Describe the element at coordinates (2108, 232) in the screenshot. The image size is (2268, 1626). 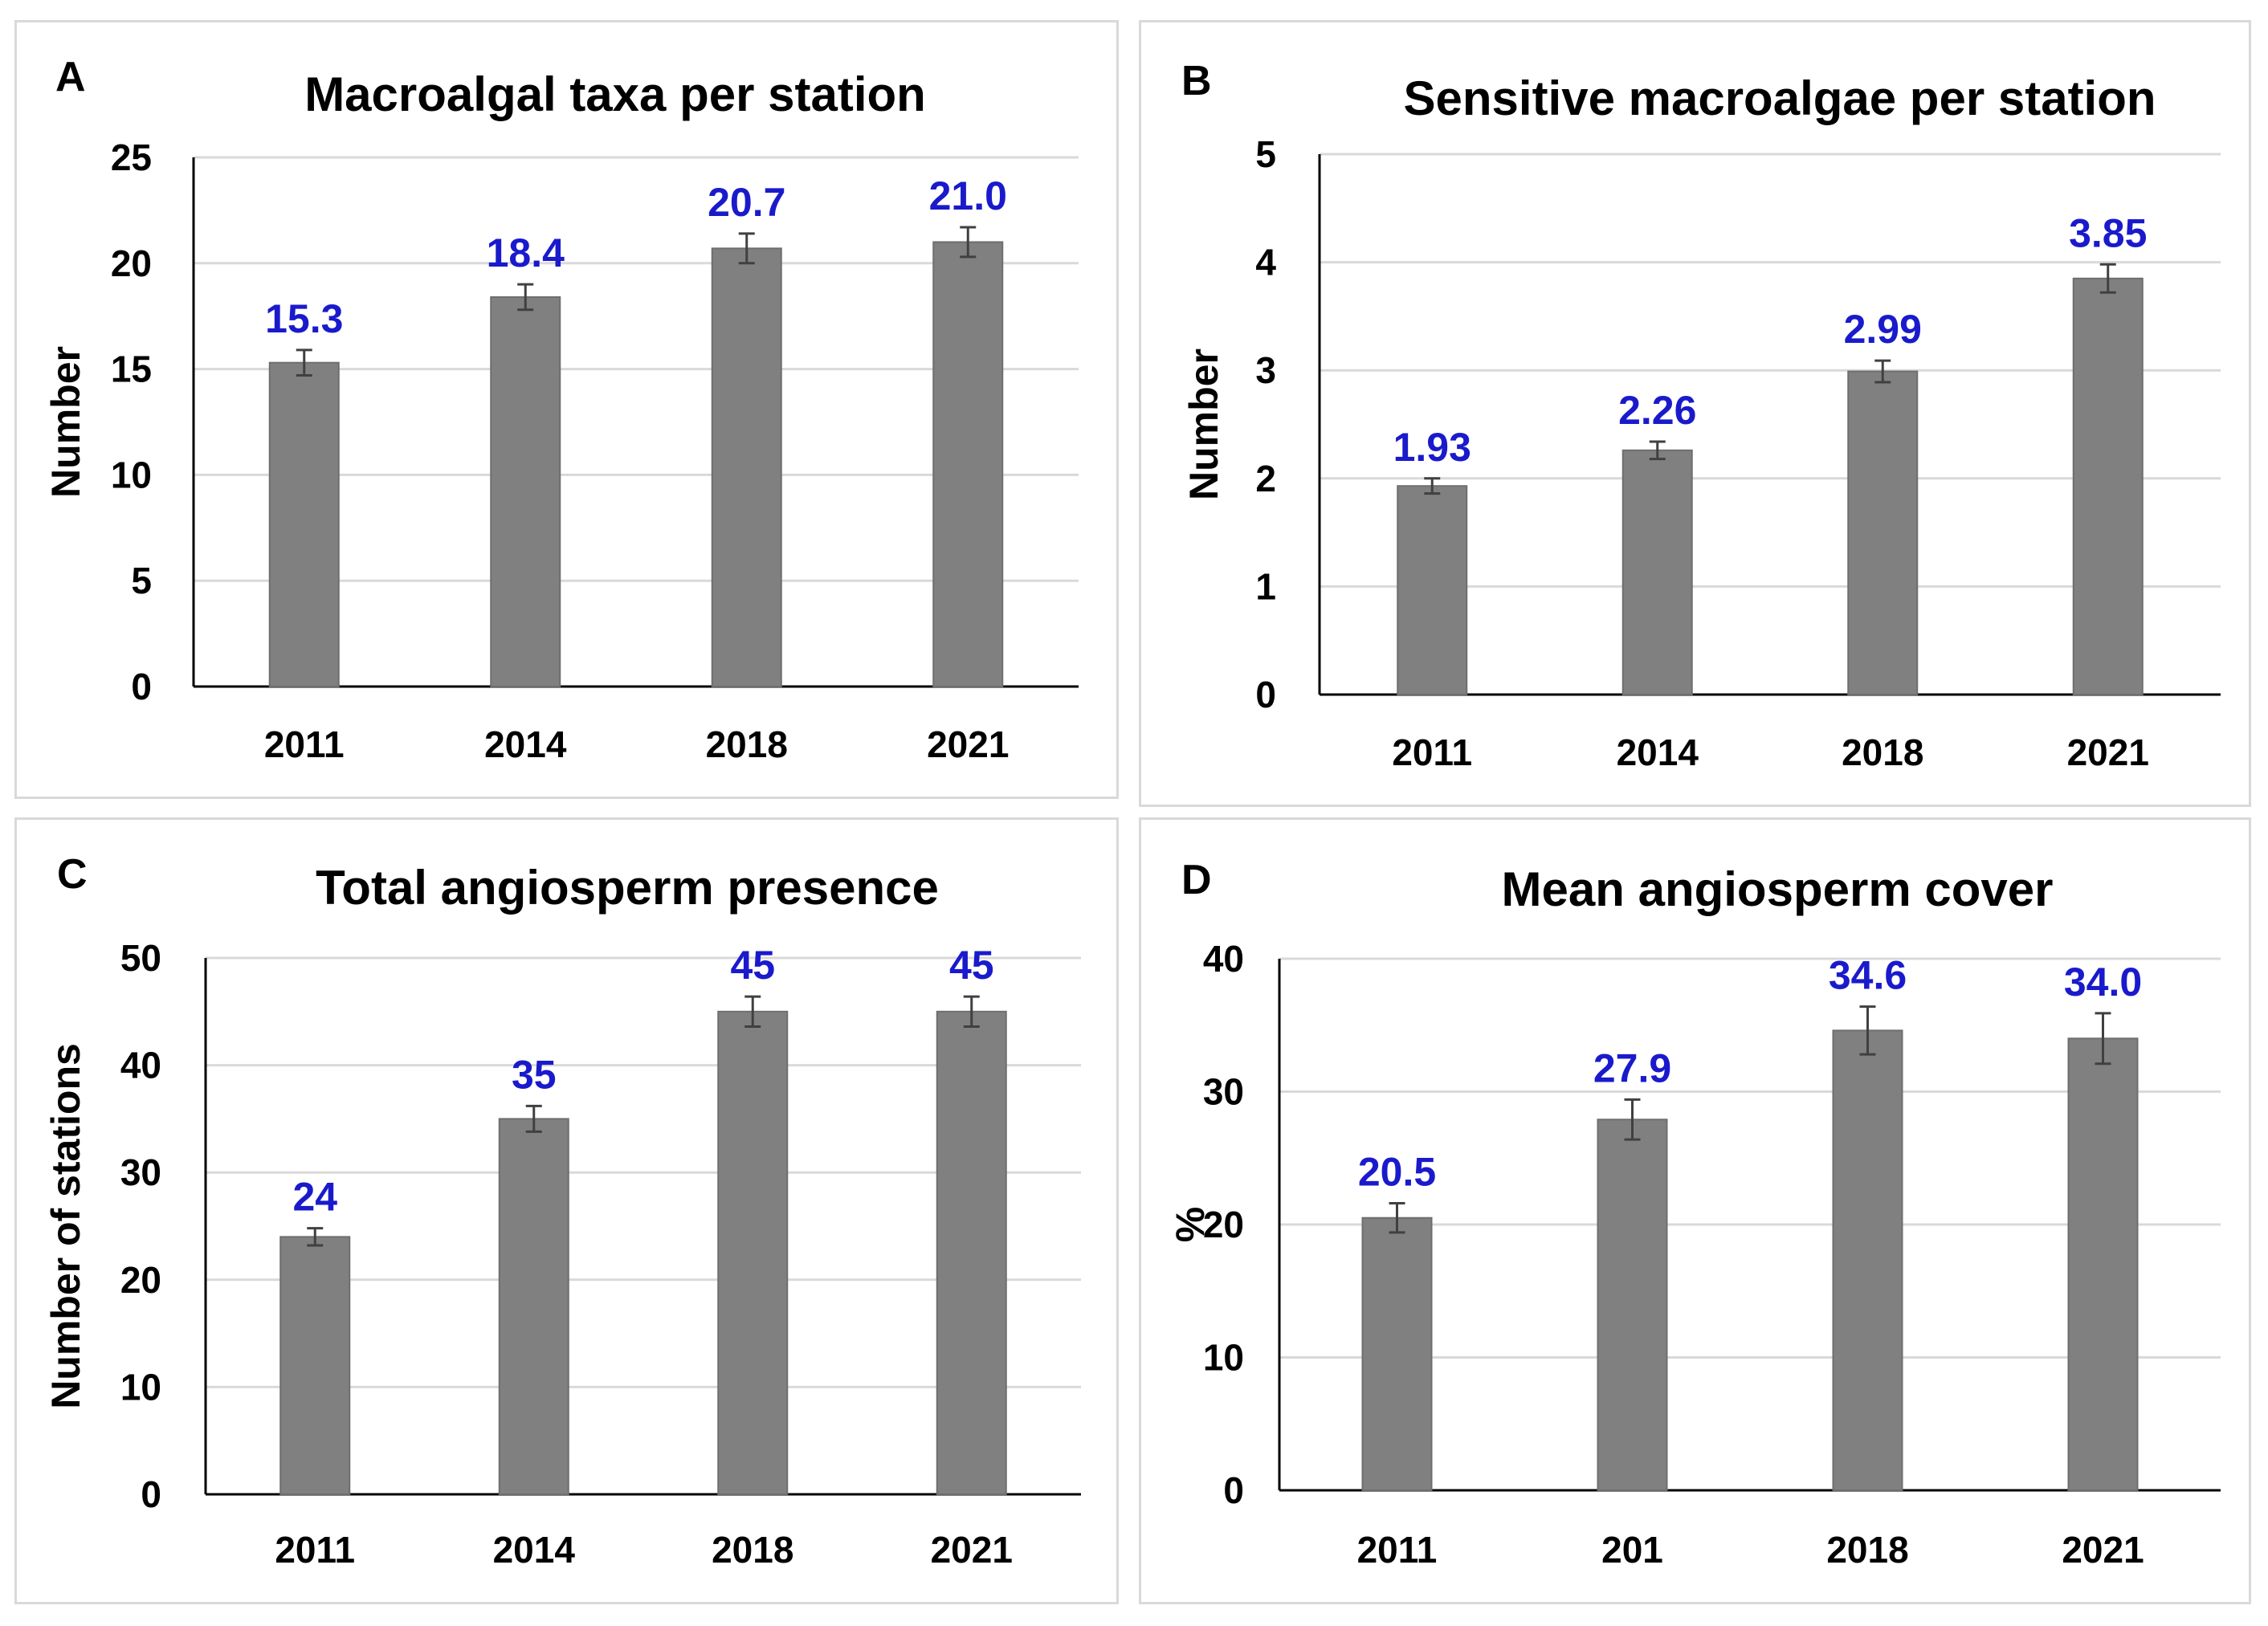
I see `data-label: 3.85` at that location.